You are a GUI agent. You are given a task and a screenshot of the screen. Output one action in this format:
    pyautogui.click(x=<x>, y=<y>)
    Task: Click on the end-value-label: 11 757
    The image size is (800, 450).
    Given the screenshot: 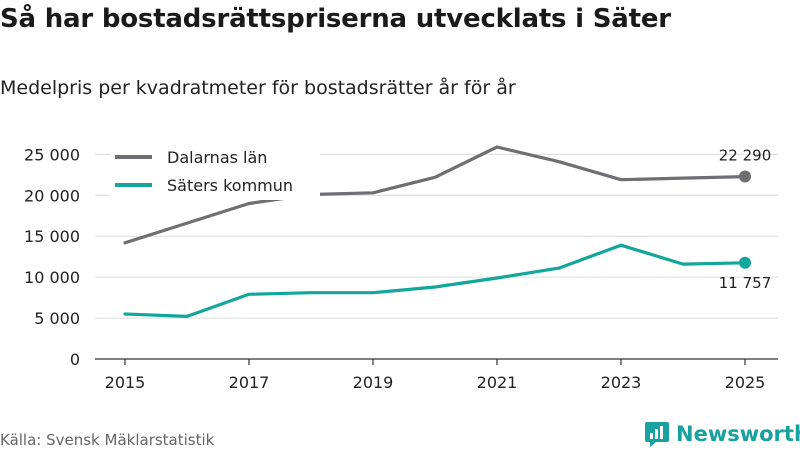 What is the action you would take?
    pyautogui.click(x=745, y=283)
    